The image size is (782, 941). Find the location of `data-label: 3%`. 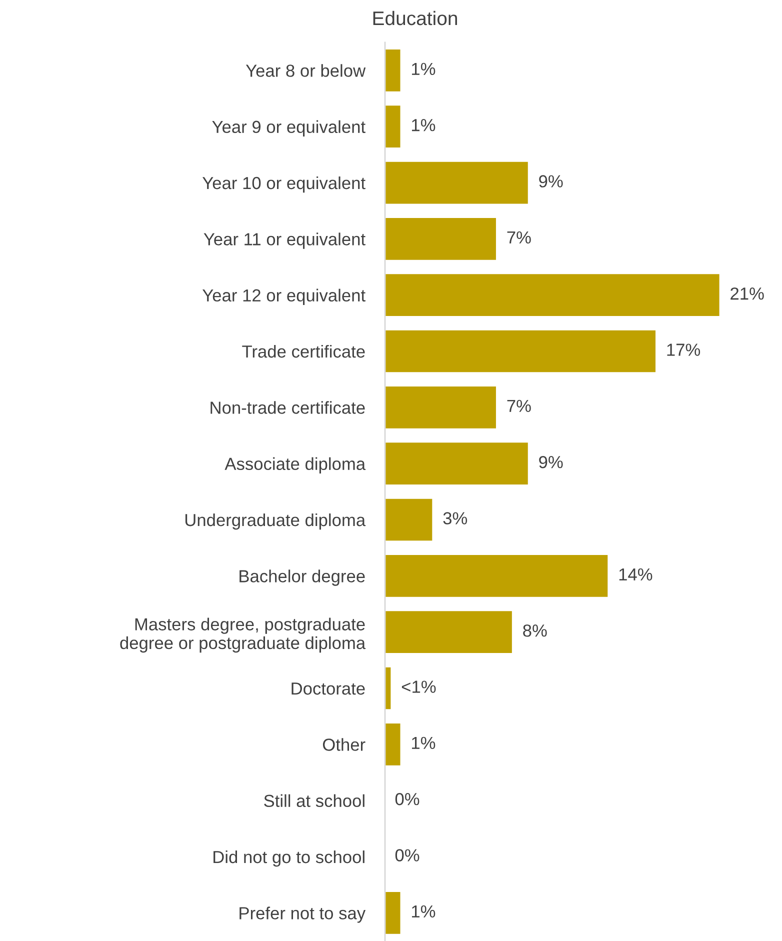

data-label: 3% is located at coordinates (455, 518).